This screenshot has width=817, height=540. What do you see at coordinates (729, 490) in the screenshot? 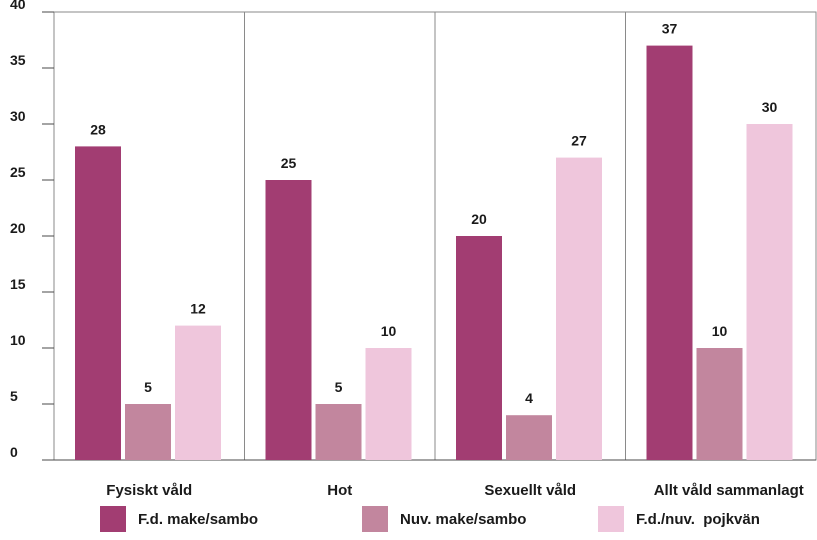
I see `category-label: Allt våld sammanlagt` at bounding box center [729, 490].